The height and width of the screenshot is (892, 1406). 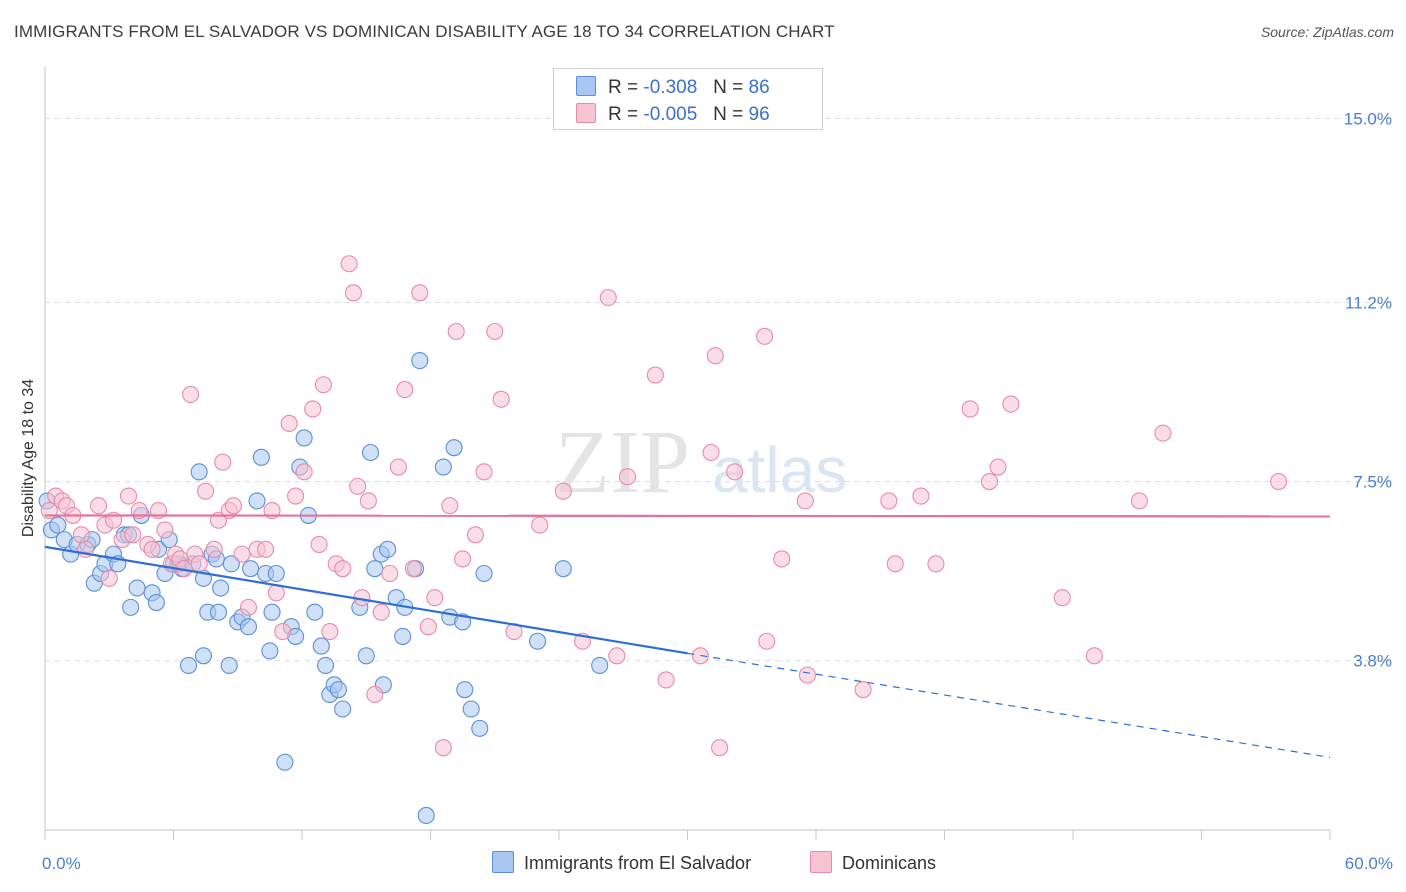 What do you see at coordinates (586, 86) in the screenshot?
I see `legend-swatch-salvador` at bounding box center [586, 86].